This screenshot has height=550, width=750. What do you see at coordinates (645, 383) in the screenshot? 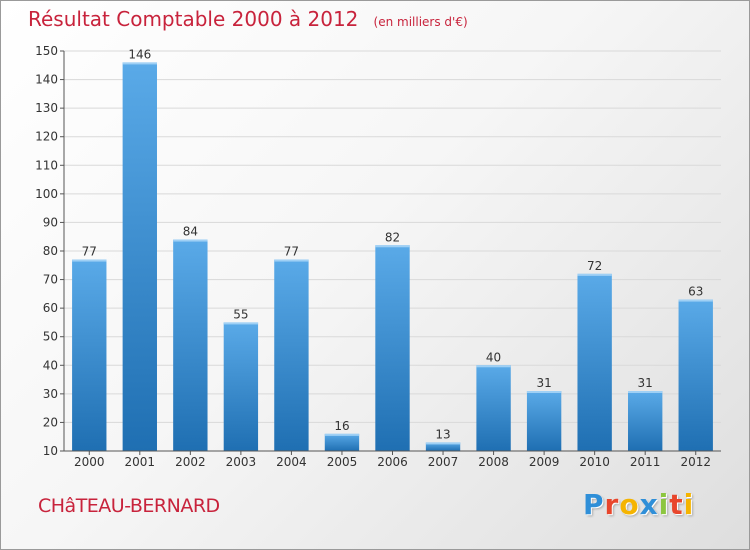
I see `data-label-2011: 31` at bounding box center [645, 383].